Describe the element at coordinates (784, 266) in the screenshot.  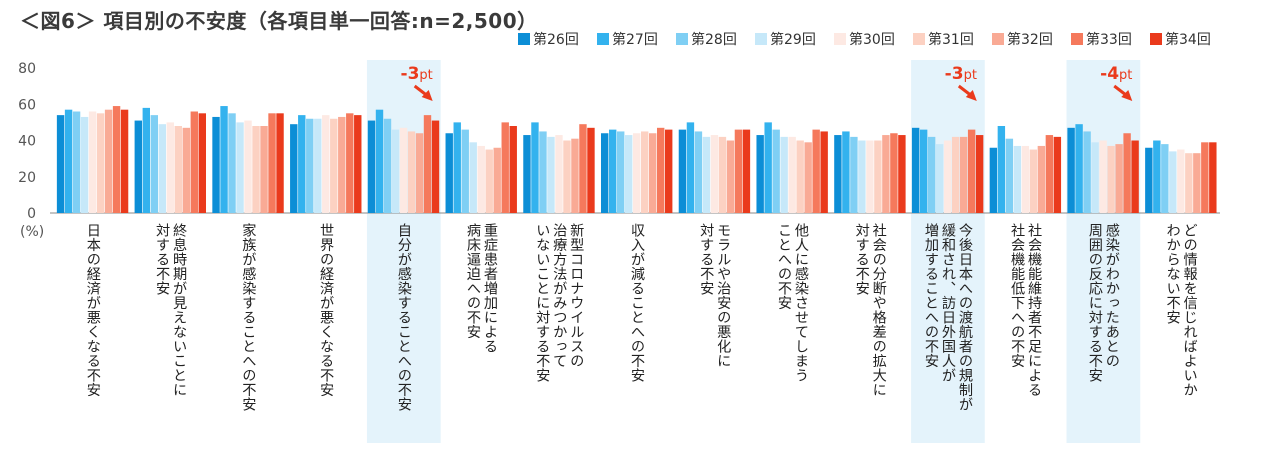
I see `category-label-line: ことへの不安` at that location.